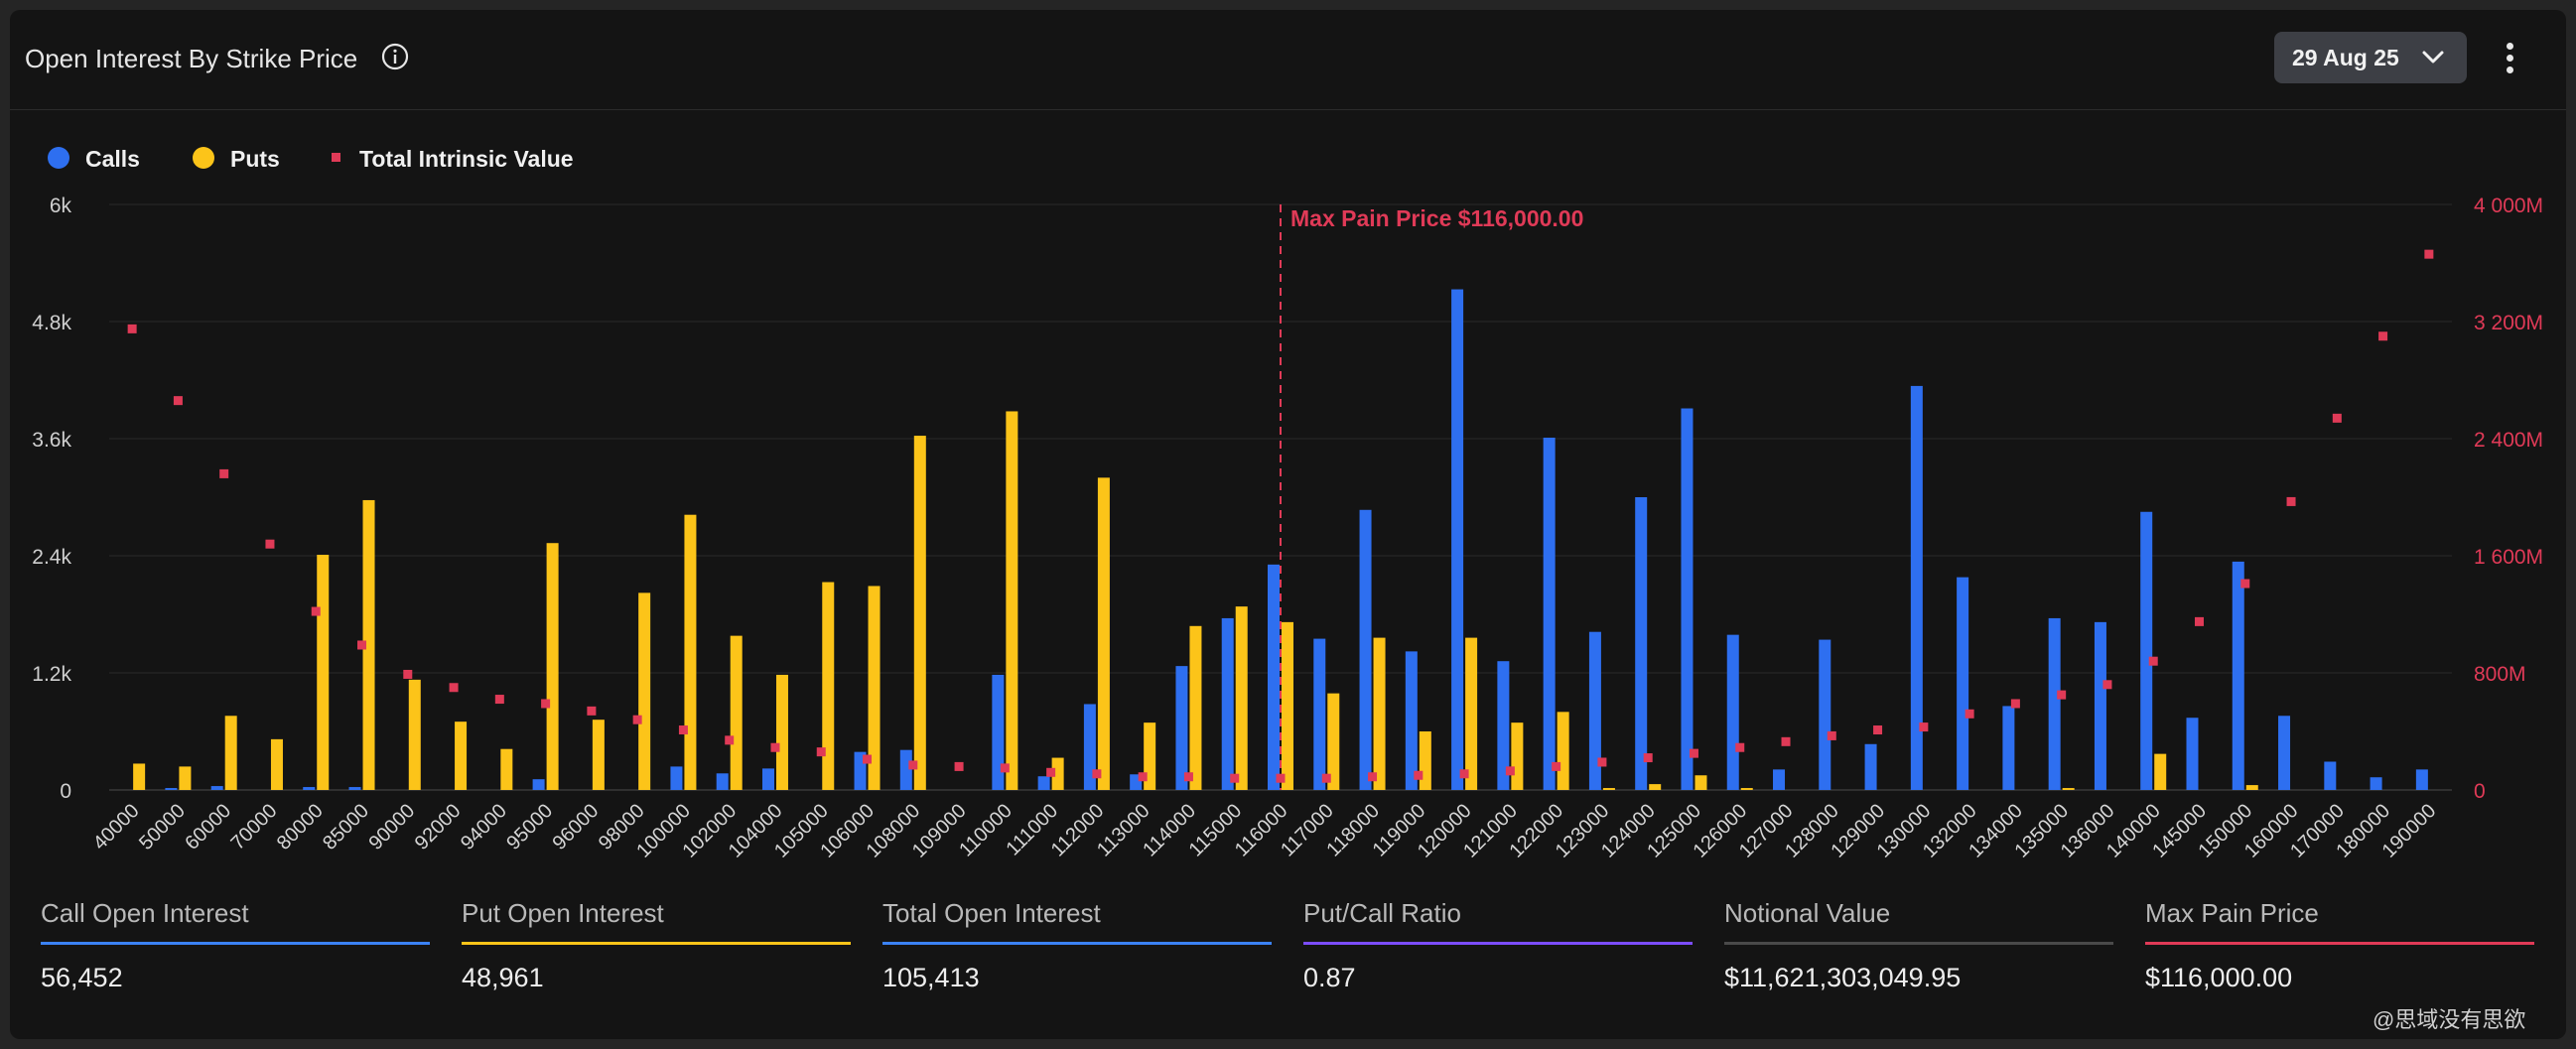 The height and width of the screenshot is (1049, 2576). I want to click on stat-call-open-interest: Call Open Interest 56,452, so click(235, 945).